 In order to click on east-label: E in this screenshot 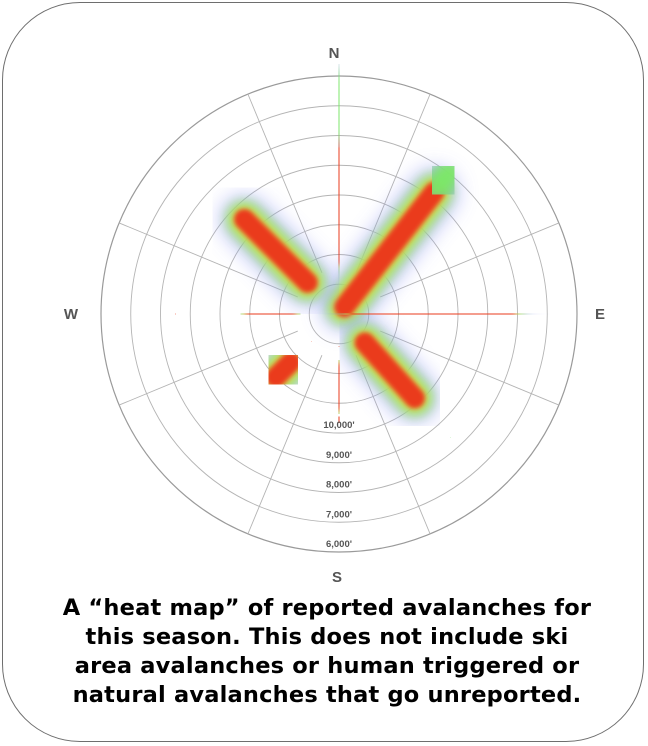, I will do `click(600, 314)`.